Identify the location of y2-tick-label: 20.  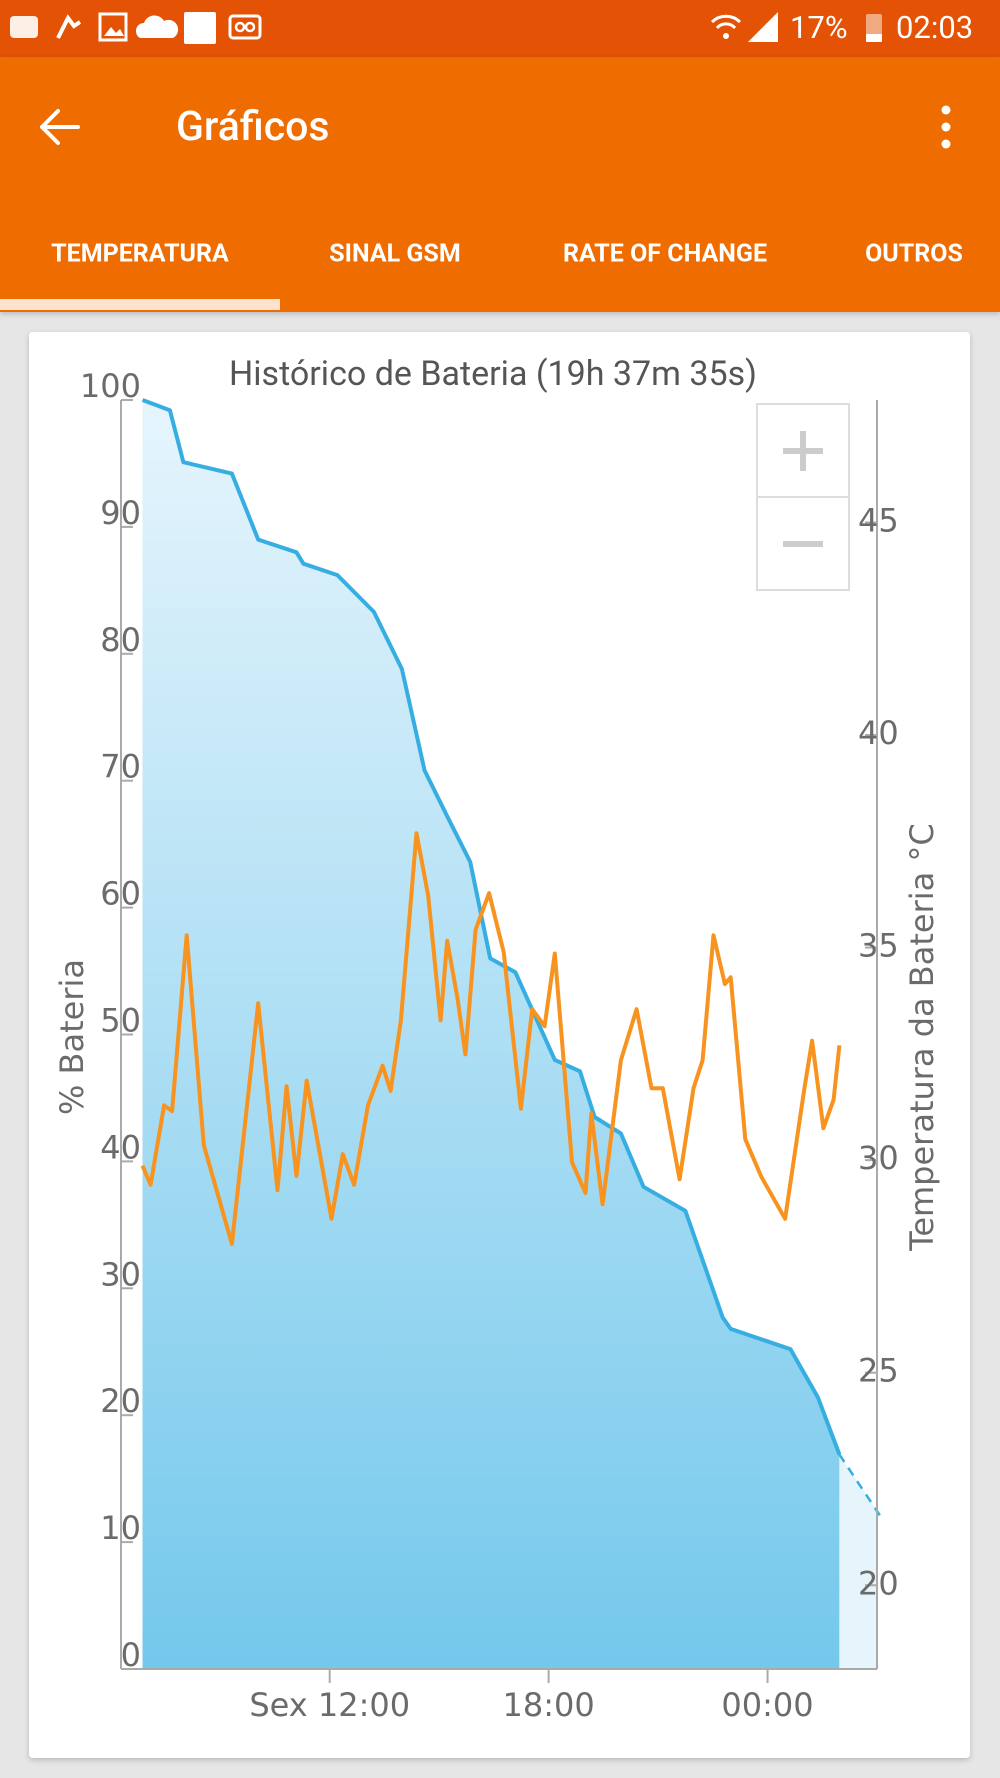
(878, 1583).